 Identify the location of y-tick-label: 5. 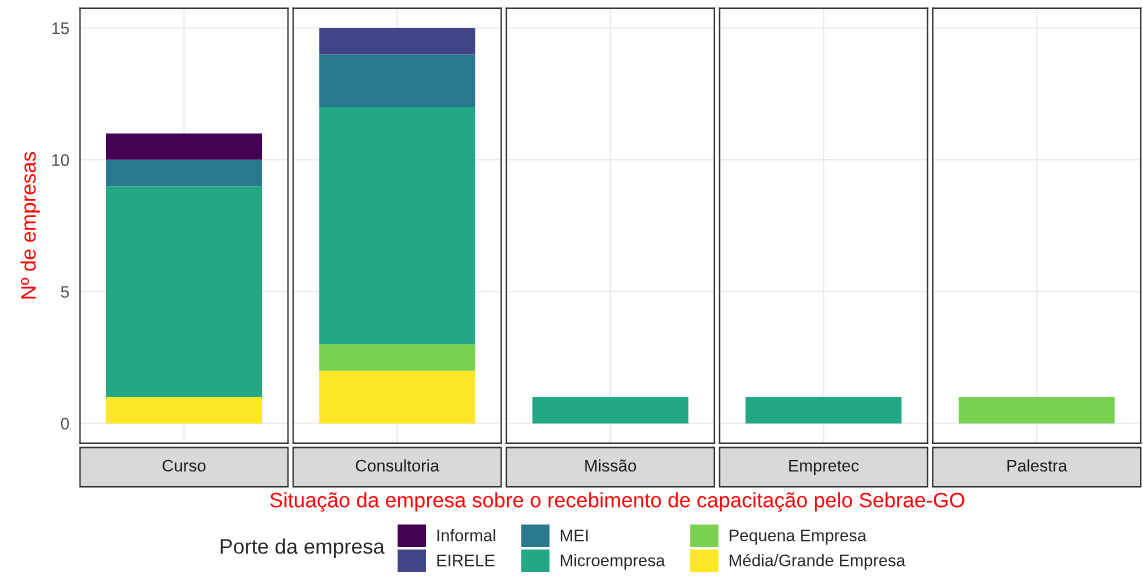
(64, 292).